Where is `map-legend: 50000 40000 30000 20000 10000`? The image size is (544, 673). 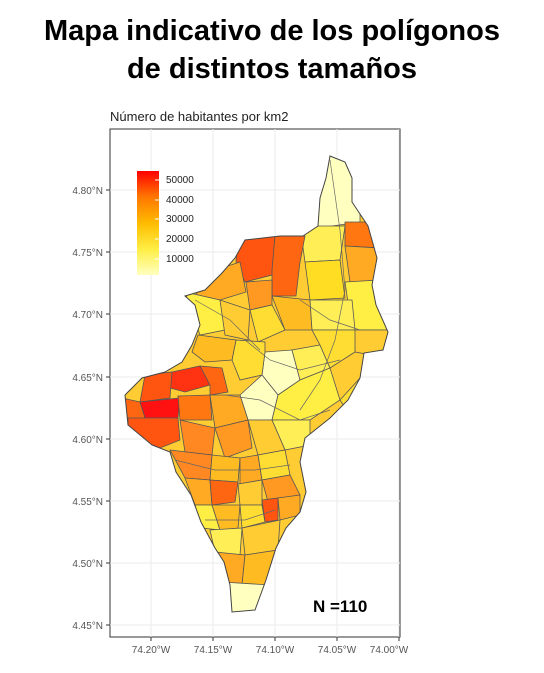 map-legend: 50000 40000 30000 20000 10000 is located at coordinates (165, 223).